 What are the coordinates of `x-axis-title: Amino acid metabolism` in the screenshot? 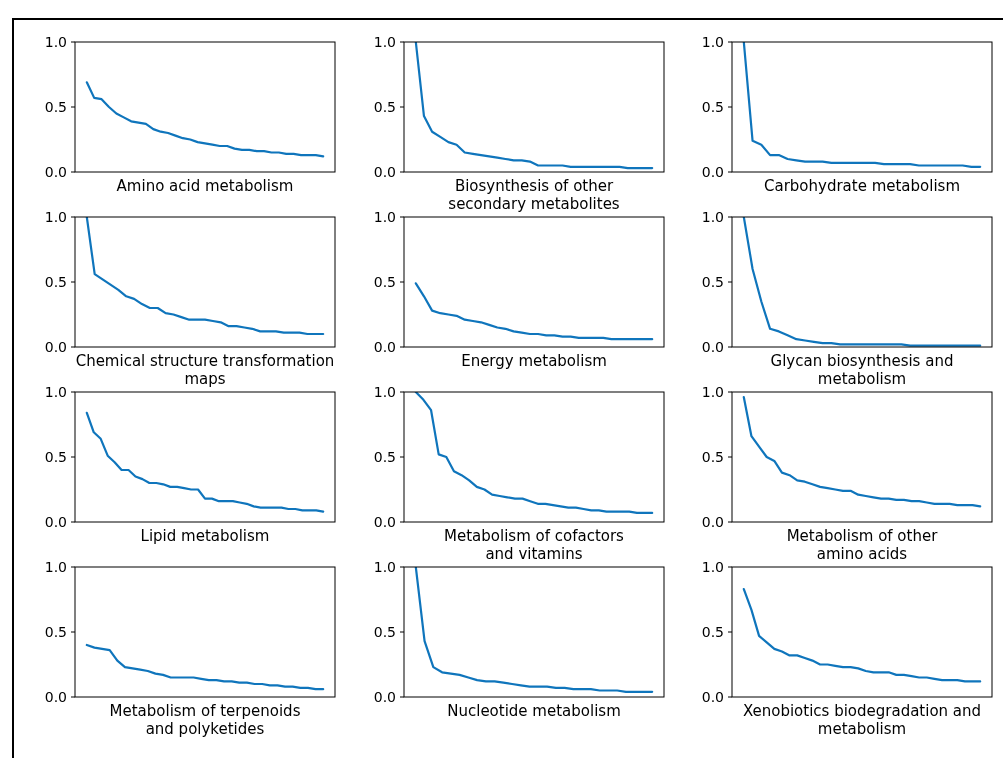 It's located at (205, 186).